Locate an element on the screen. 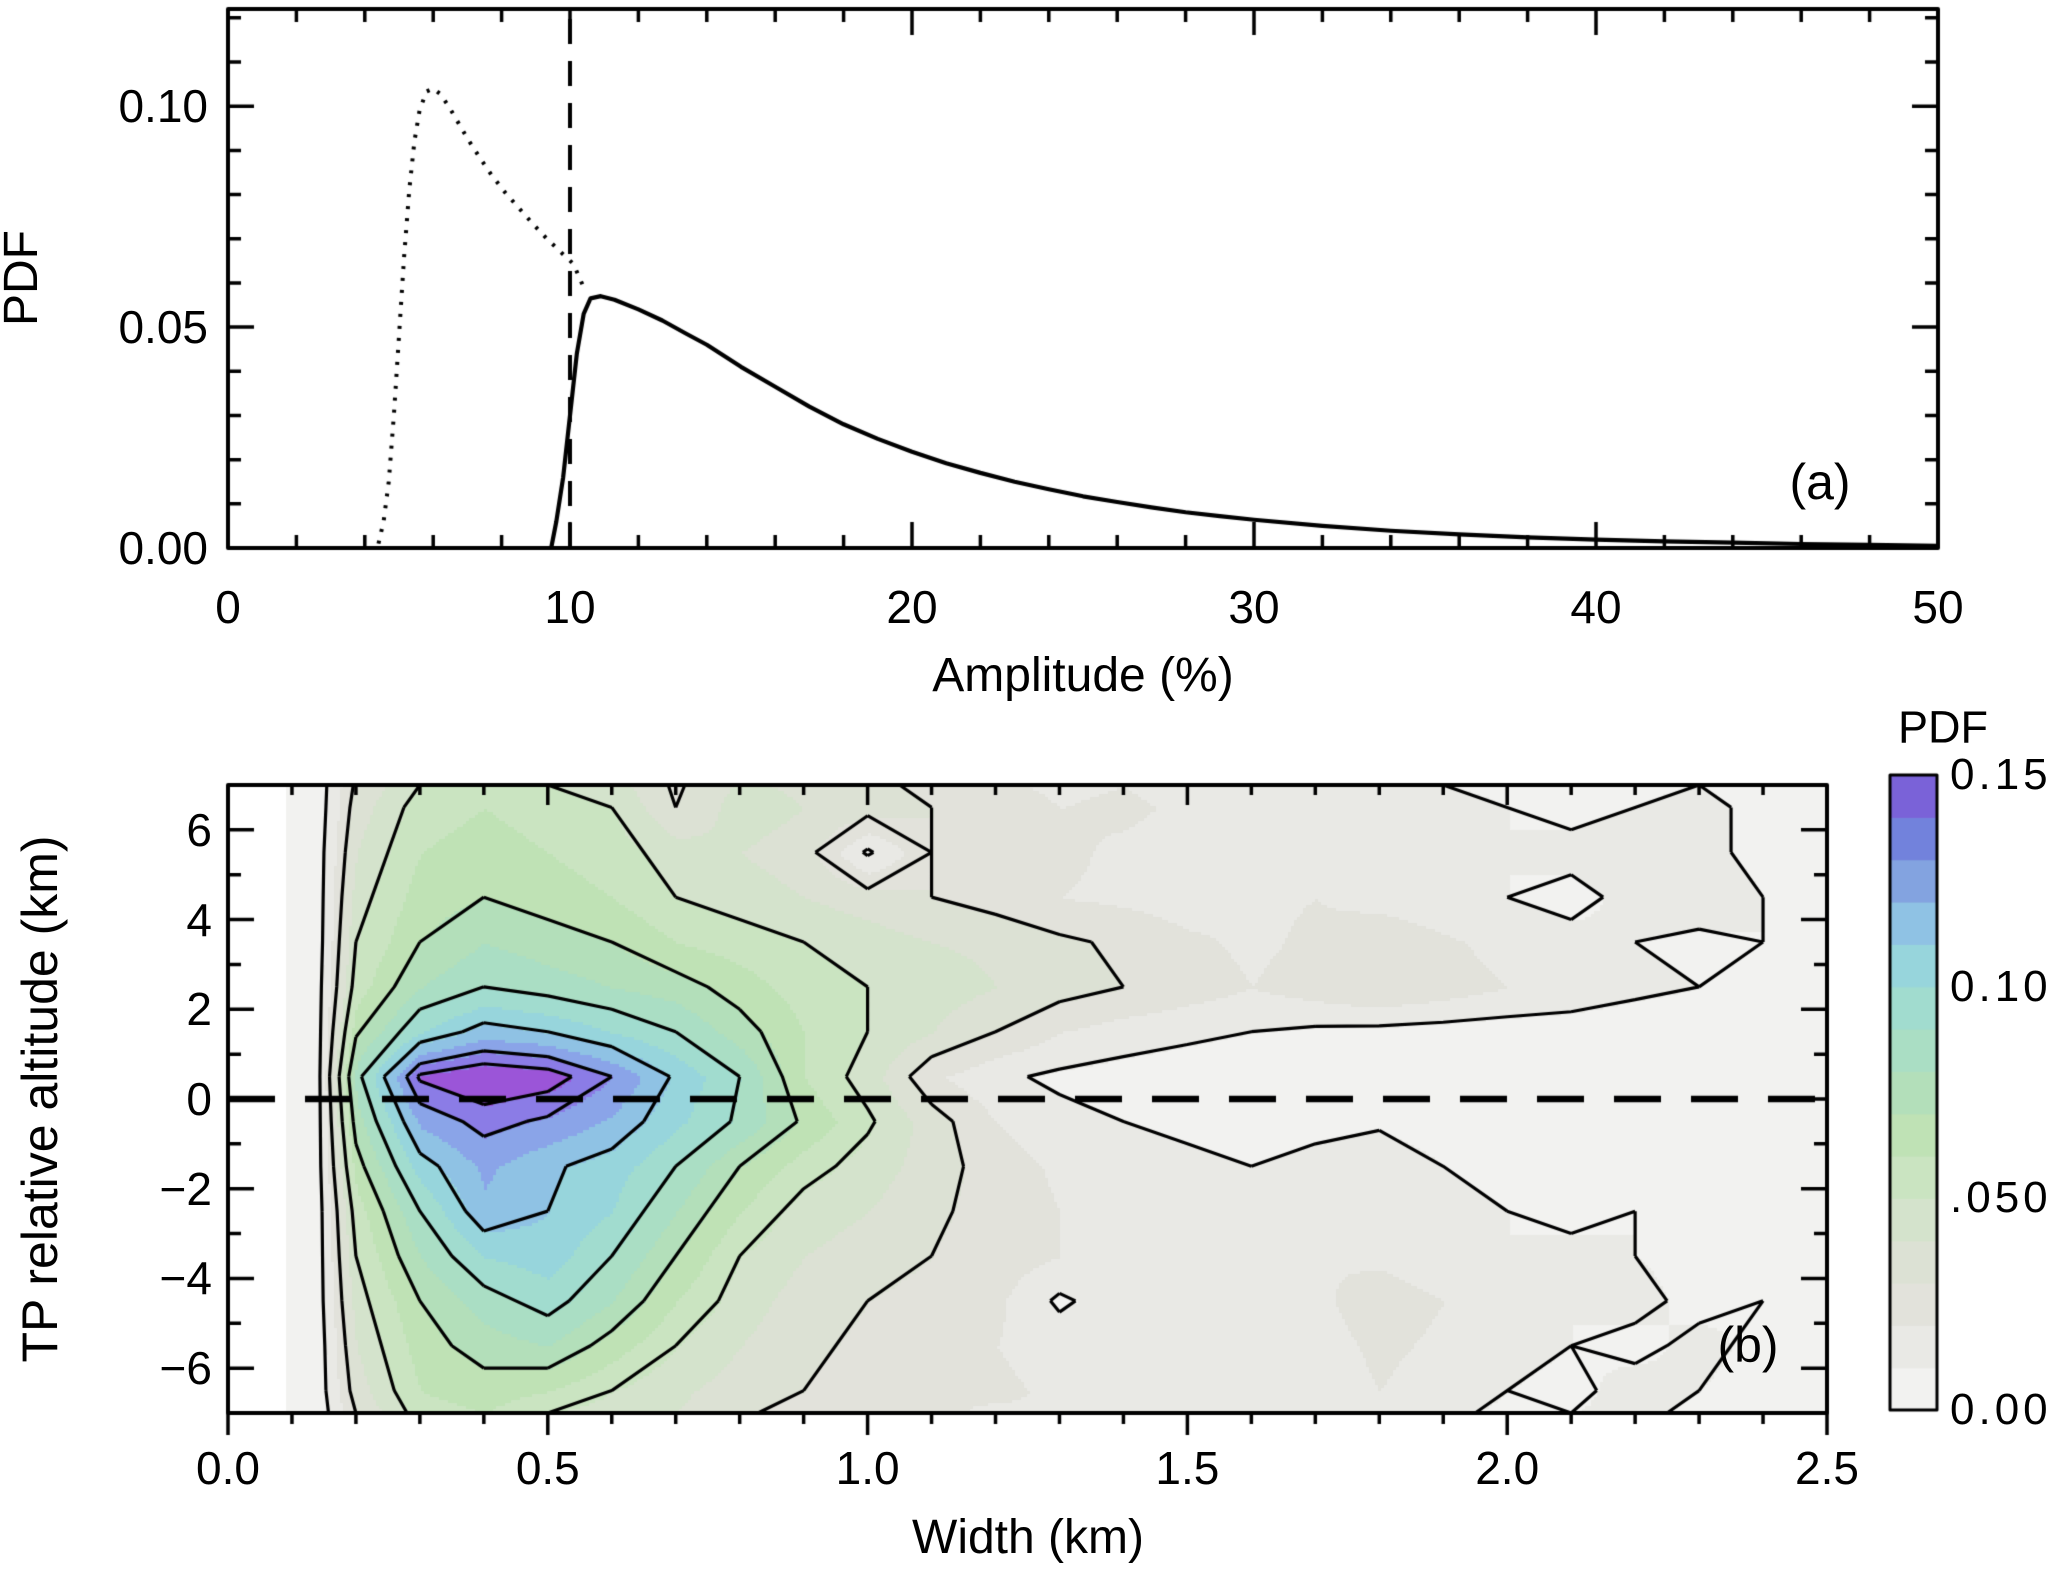 The height and width of the screenshot is (1571, 2067). panel-a-x-tick-label: 10 is located at coordinates (570, 607).